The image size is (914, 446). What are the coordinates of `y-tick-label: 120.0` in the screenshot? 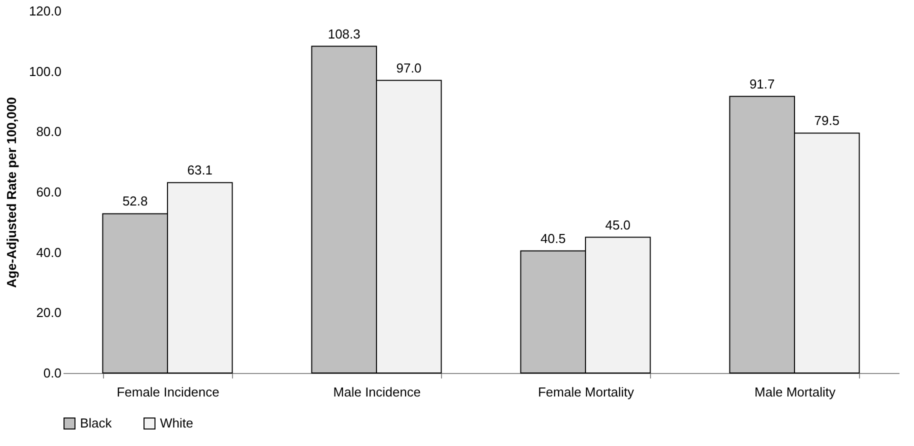 It's located at (45, 11).